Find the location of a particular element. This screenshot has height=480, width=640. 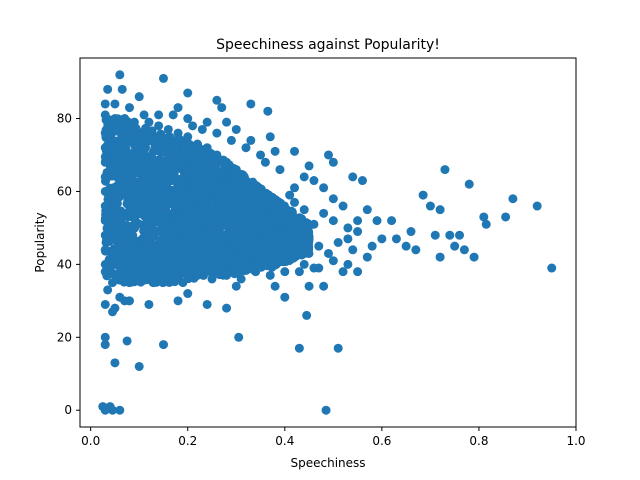

y-tick-label: 60 is located at coordinates (64, 191).